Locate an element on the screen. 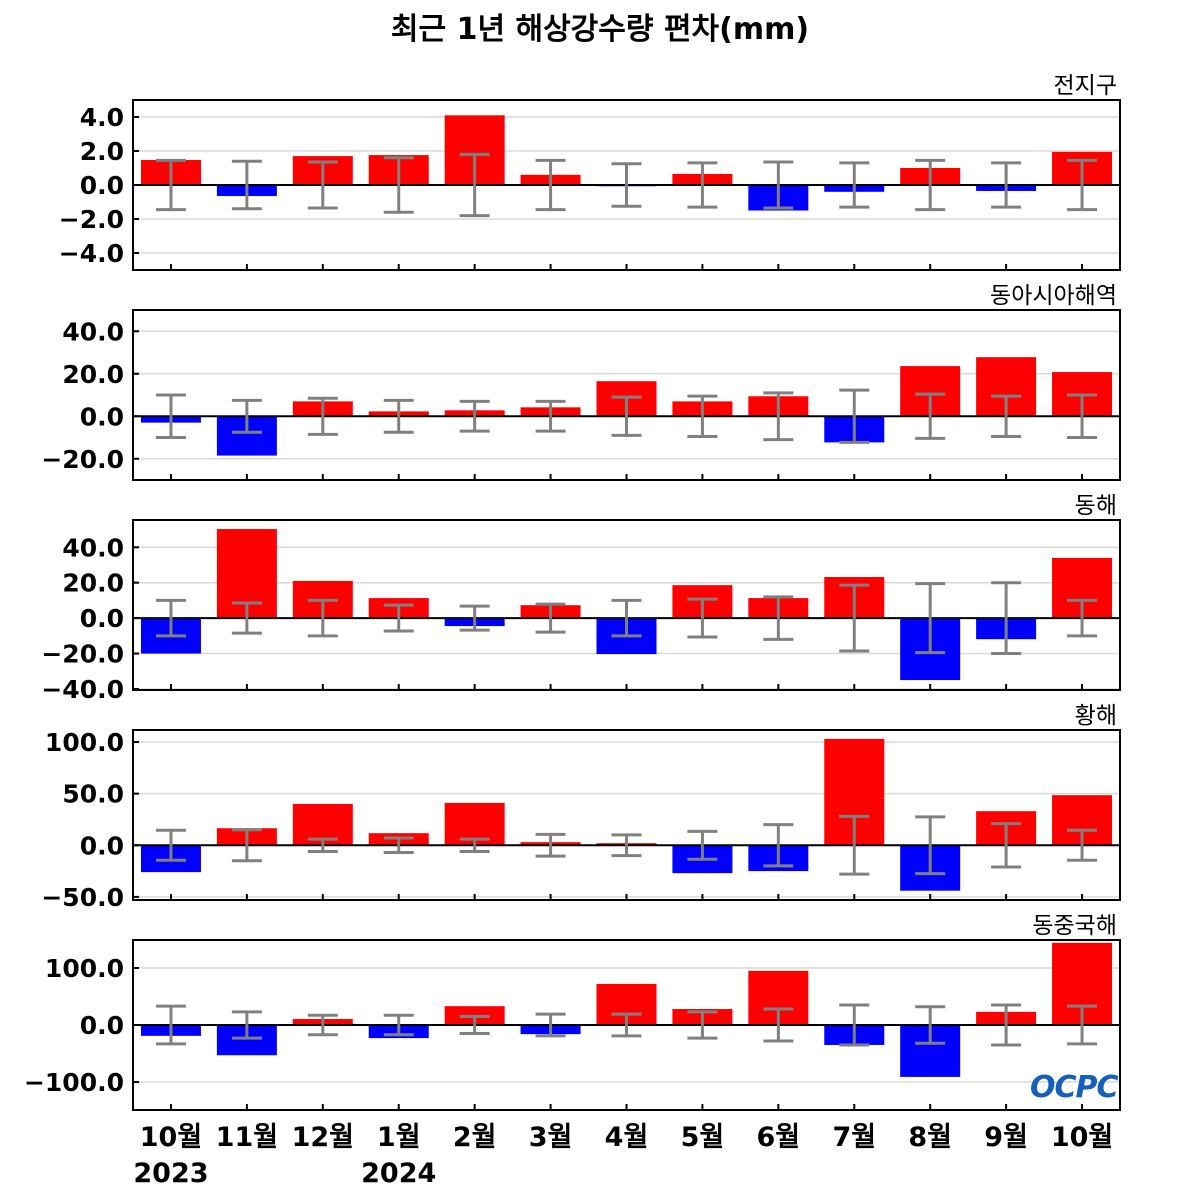 The image size is (1200, 1200). x-year-label: 2023 is located at coordinates (170, 1173).